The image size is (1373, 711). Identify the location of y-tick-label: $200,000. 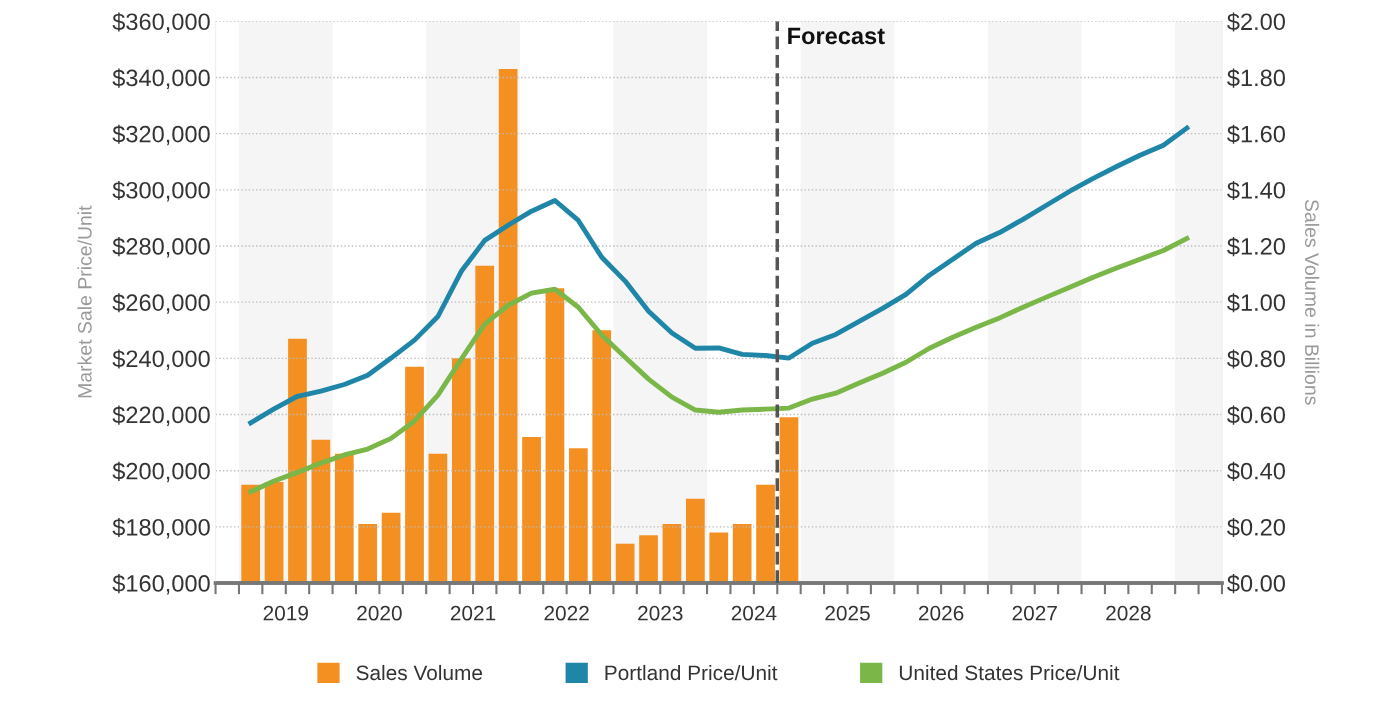
(161, 472).